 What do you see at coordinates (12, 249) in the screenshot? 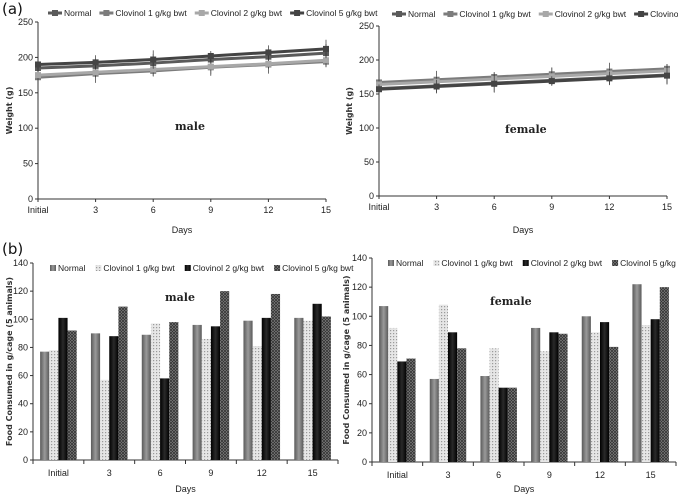
I see `panel-label-b: (b)` at bounding box center [12, 249].